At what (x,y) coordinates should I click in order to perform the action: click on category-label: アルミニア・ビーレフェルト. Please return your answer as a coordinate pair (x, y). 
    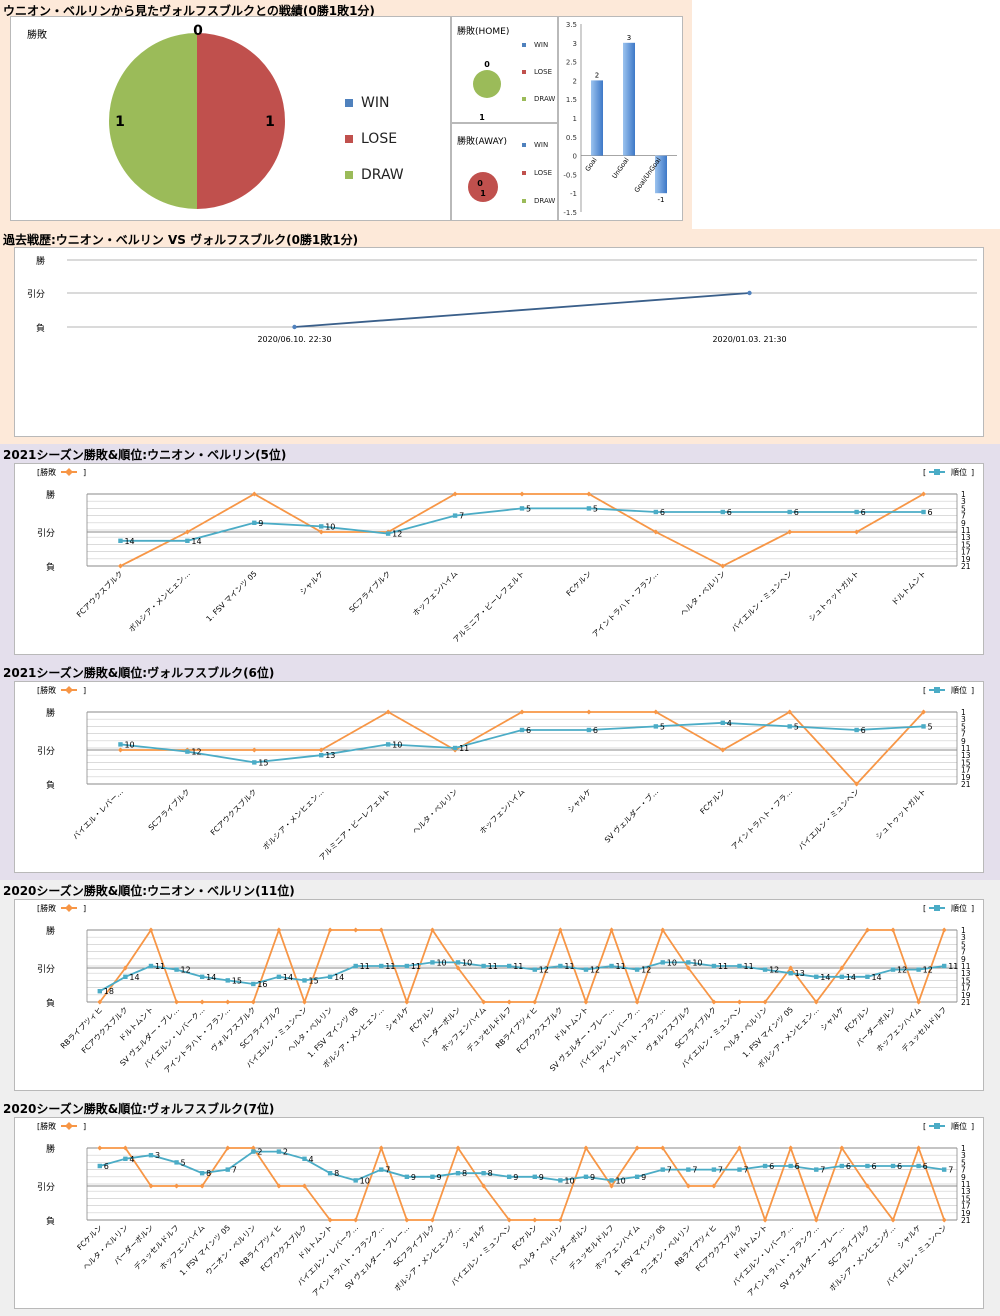
    Looking at the image, I should click on (488, 606).